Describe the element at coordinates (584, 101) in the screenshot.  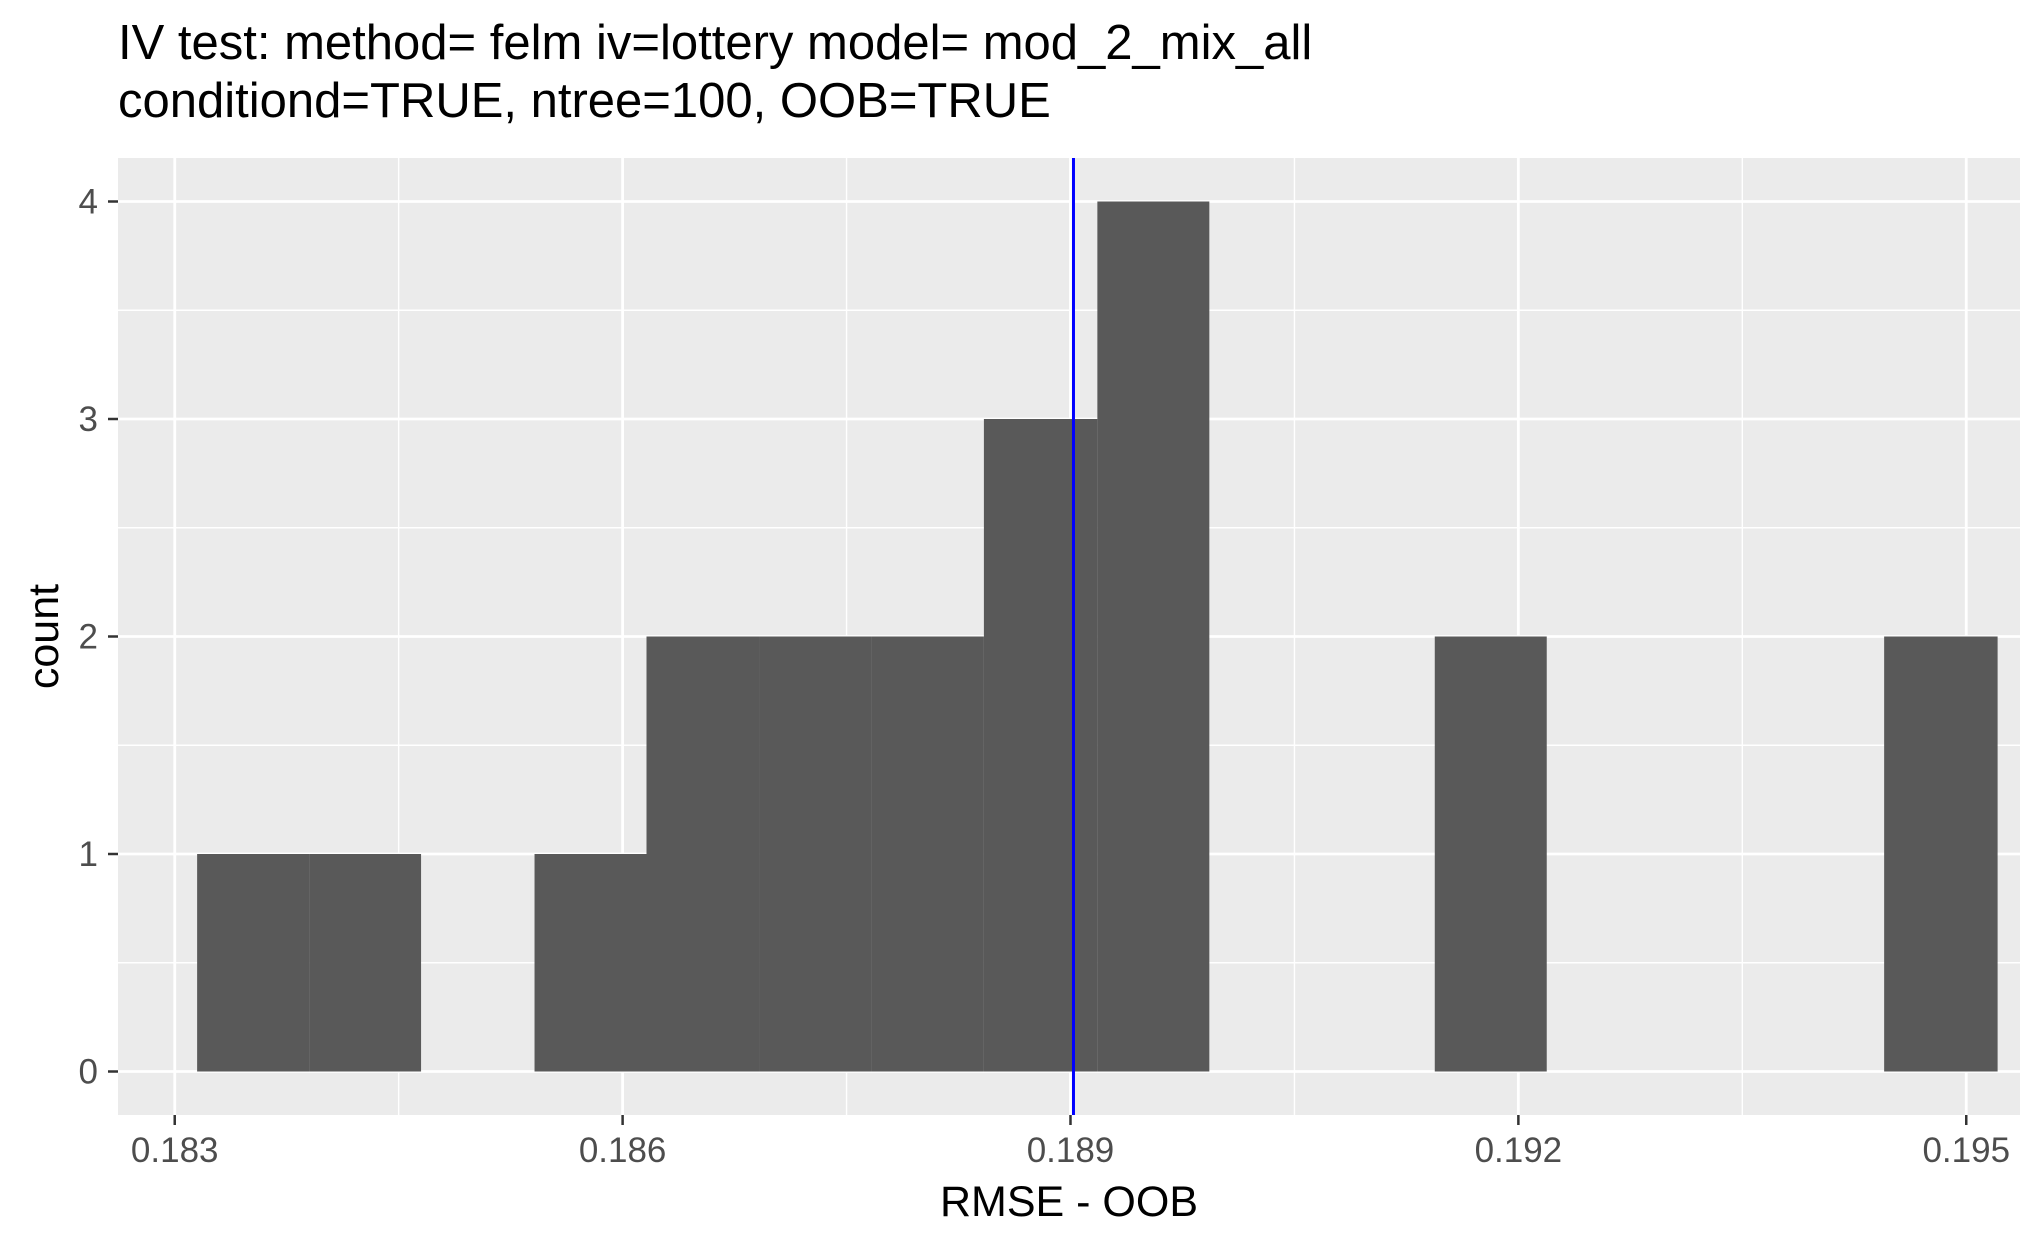
I see `chart-subtitle-line: conditiond=TRUE, ntree=100, OOB=TRUE` at that location.